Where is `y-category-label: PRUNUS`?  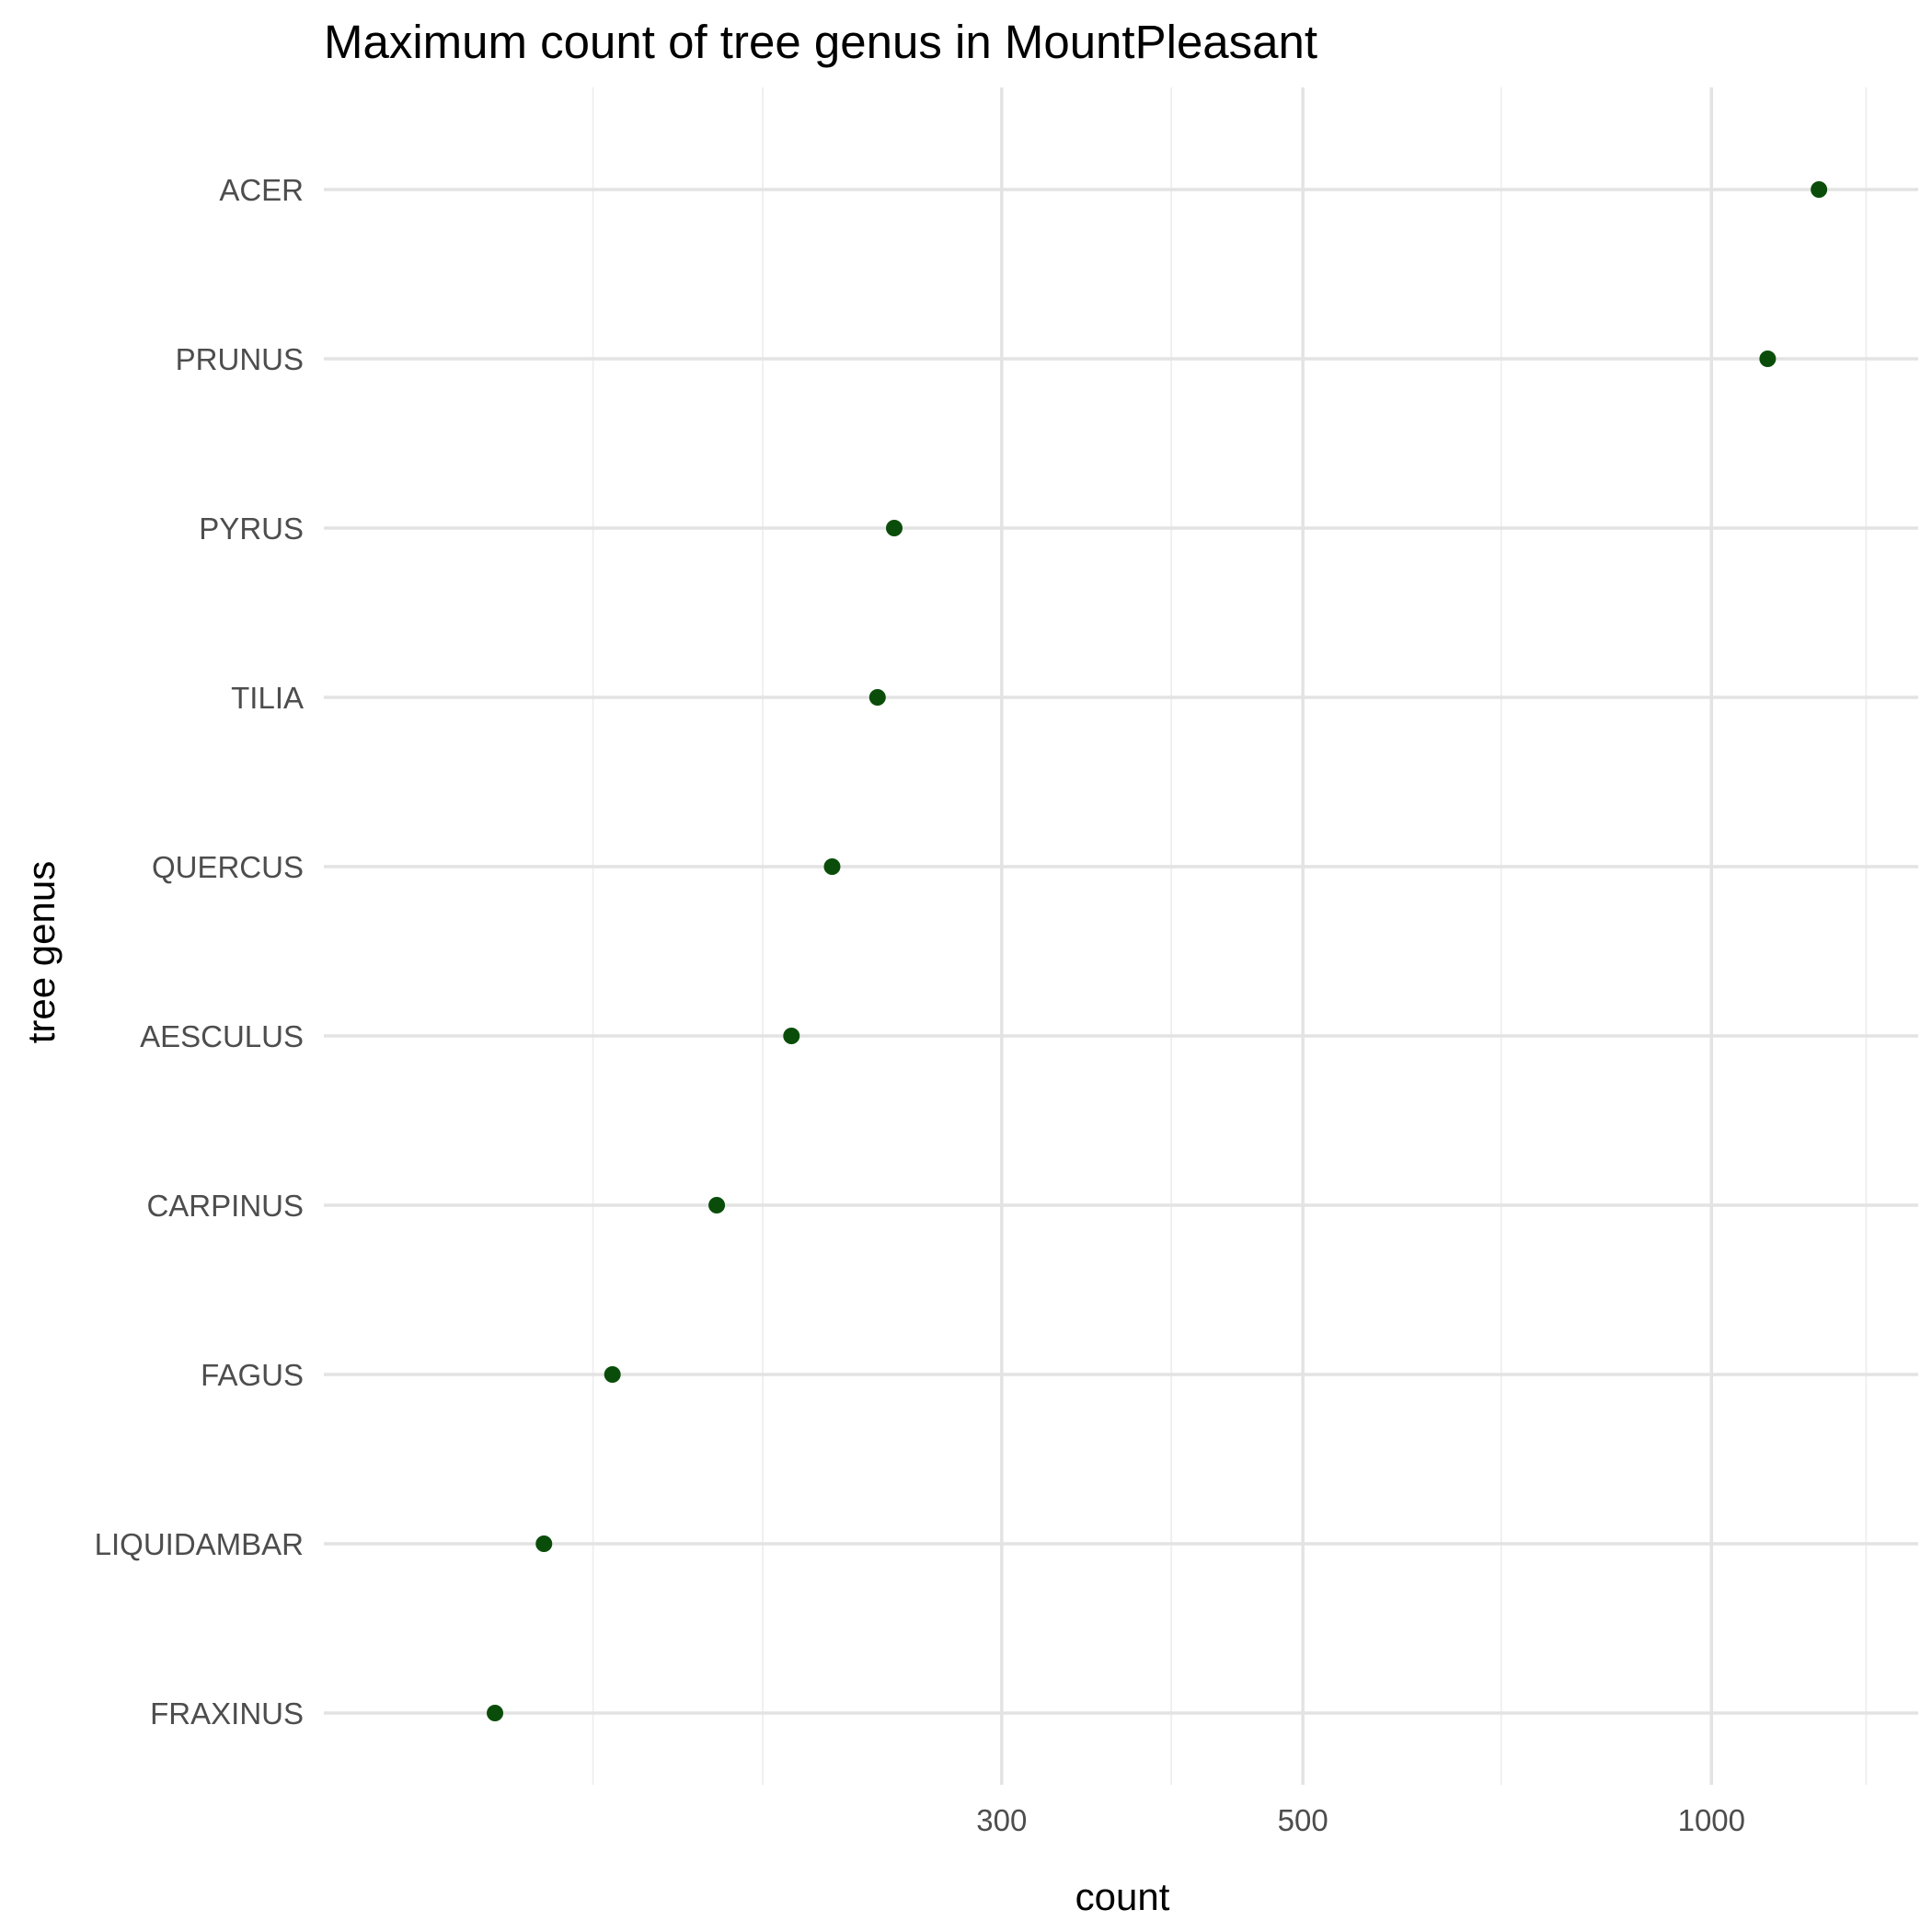 y-category-label: PRUNUS is located at coordinates (240, 359).